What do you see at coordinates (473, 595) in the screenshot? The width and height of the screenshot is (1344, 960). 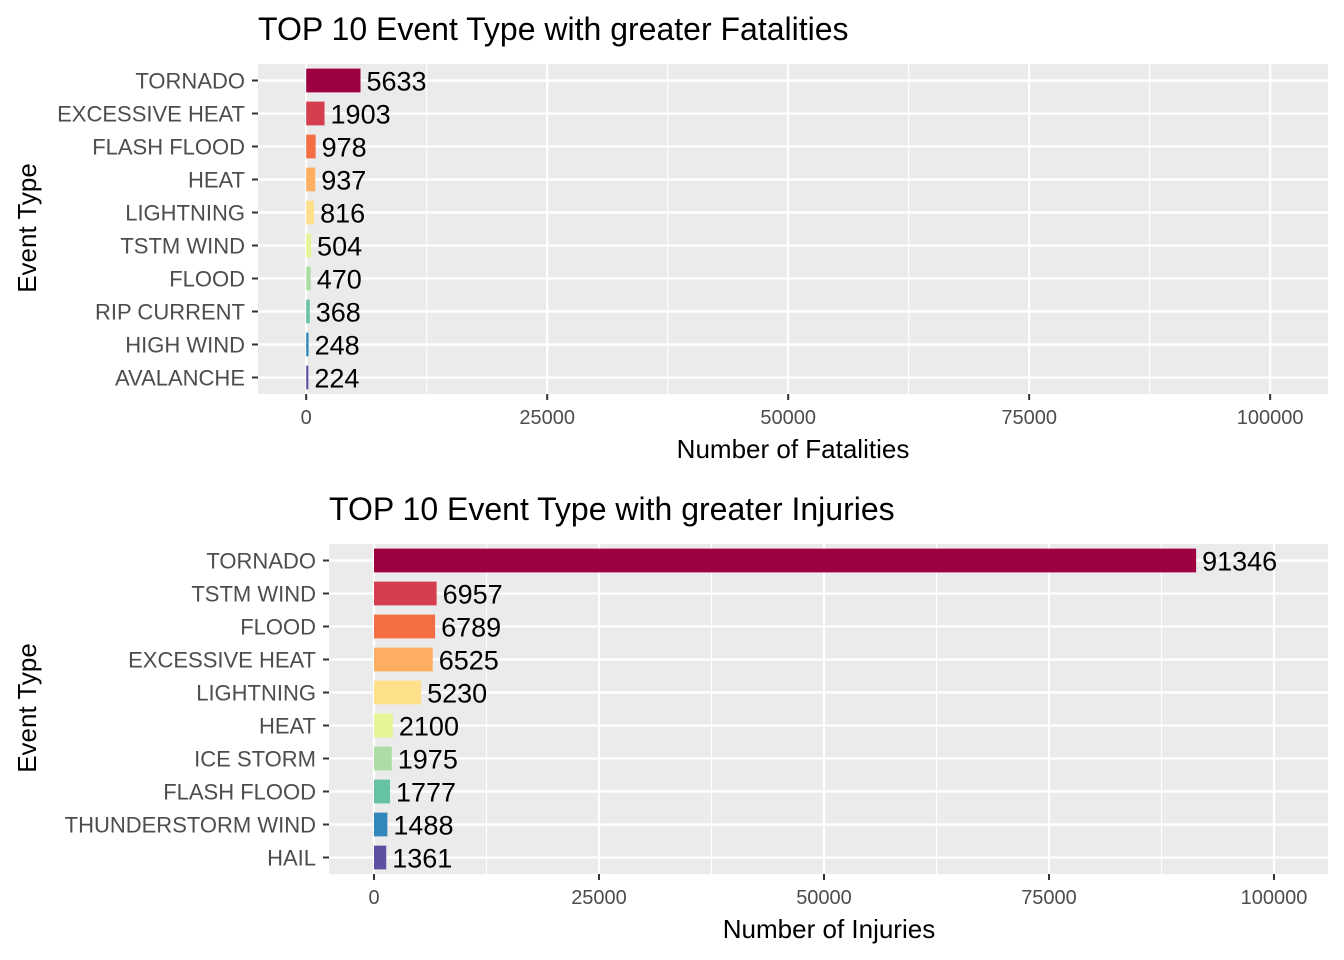 I see `data-label: 6957` at bounding box center [473, 595].